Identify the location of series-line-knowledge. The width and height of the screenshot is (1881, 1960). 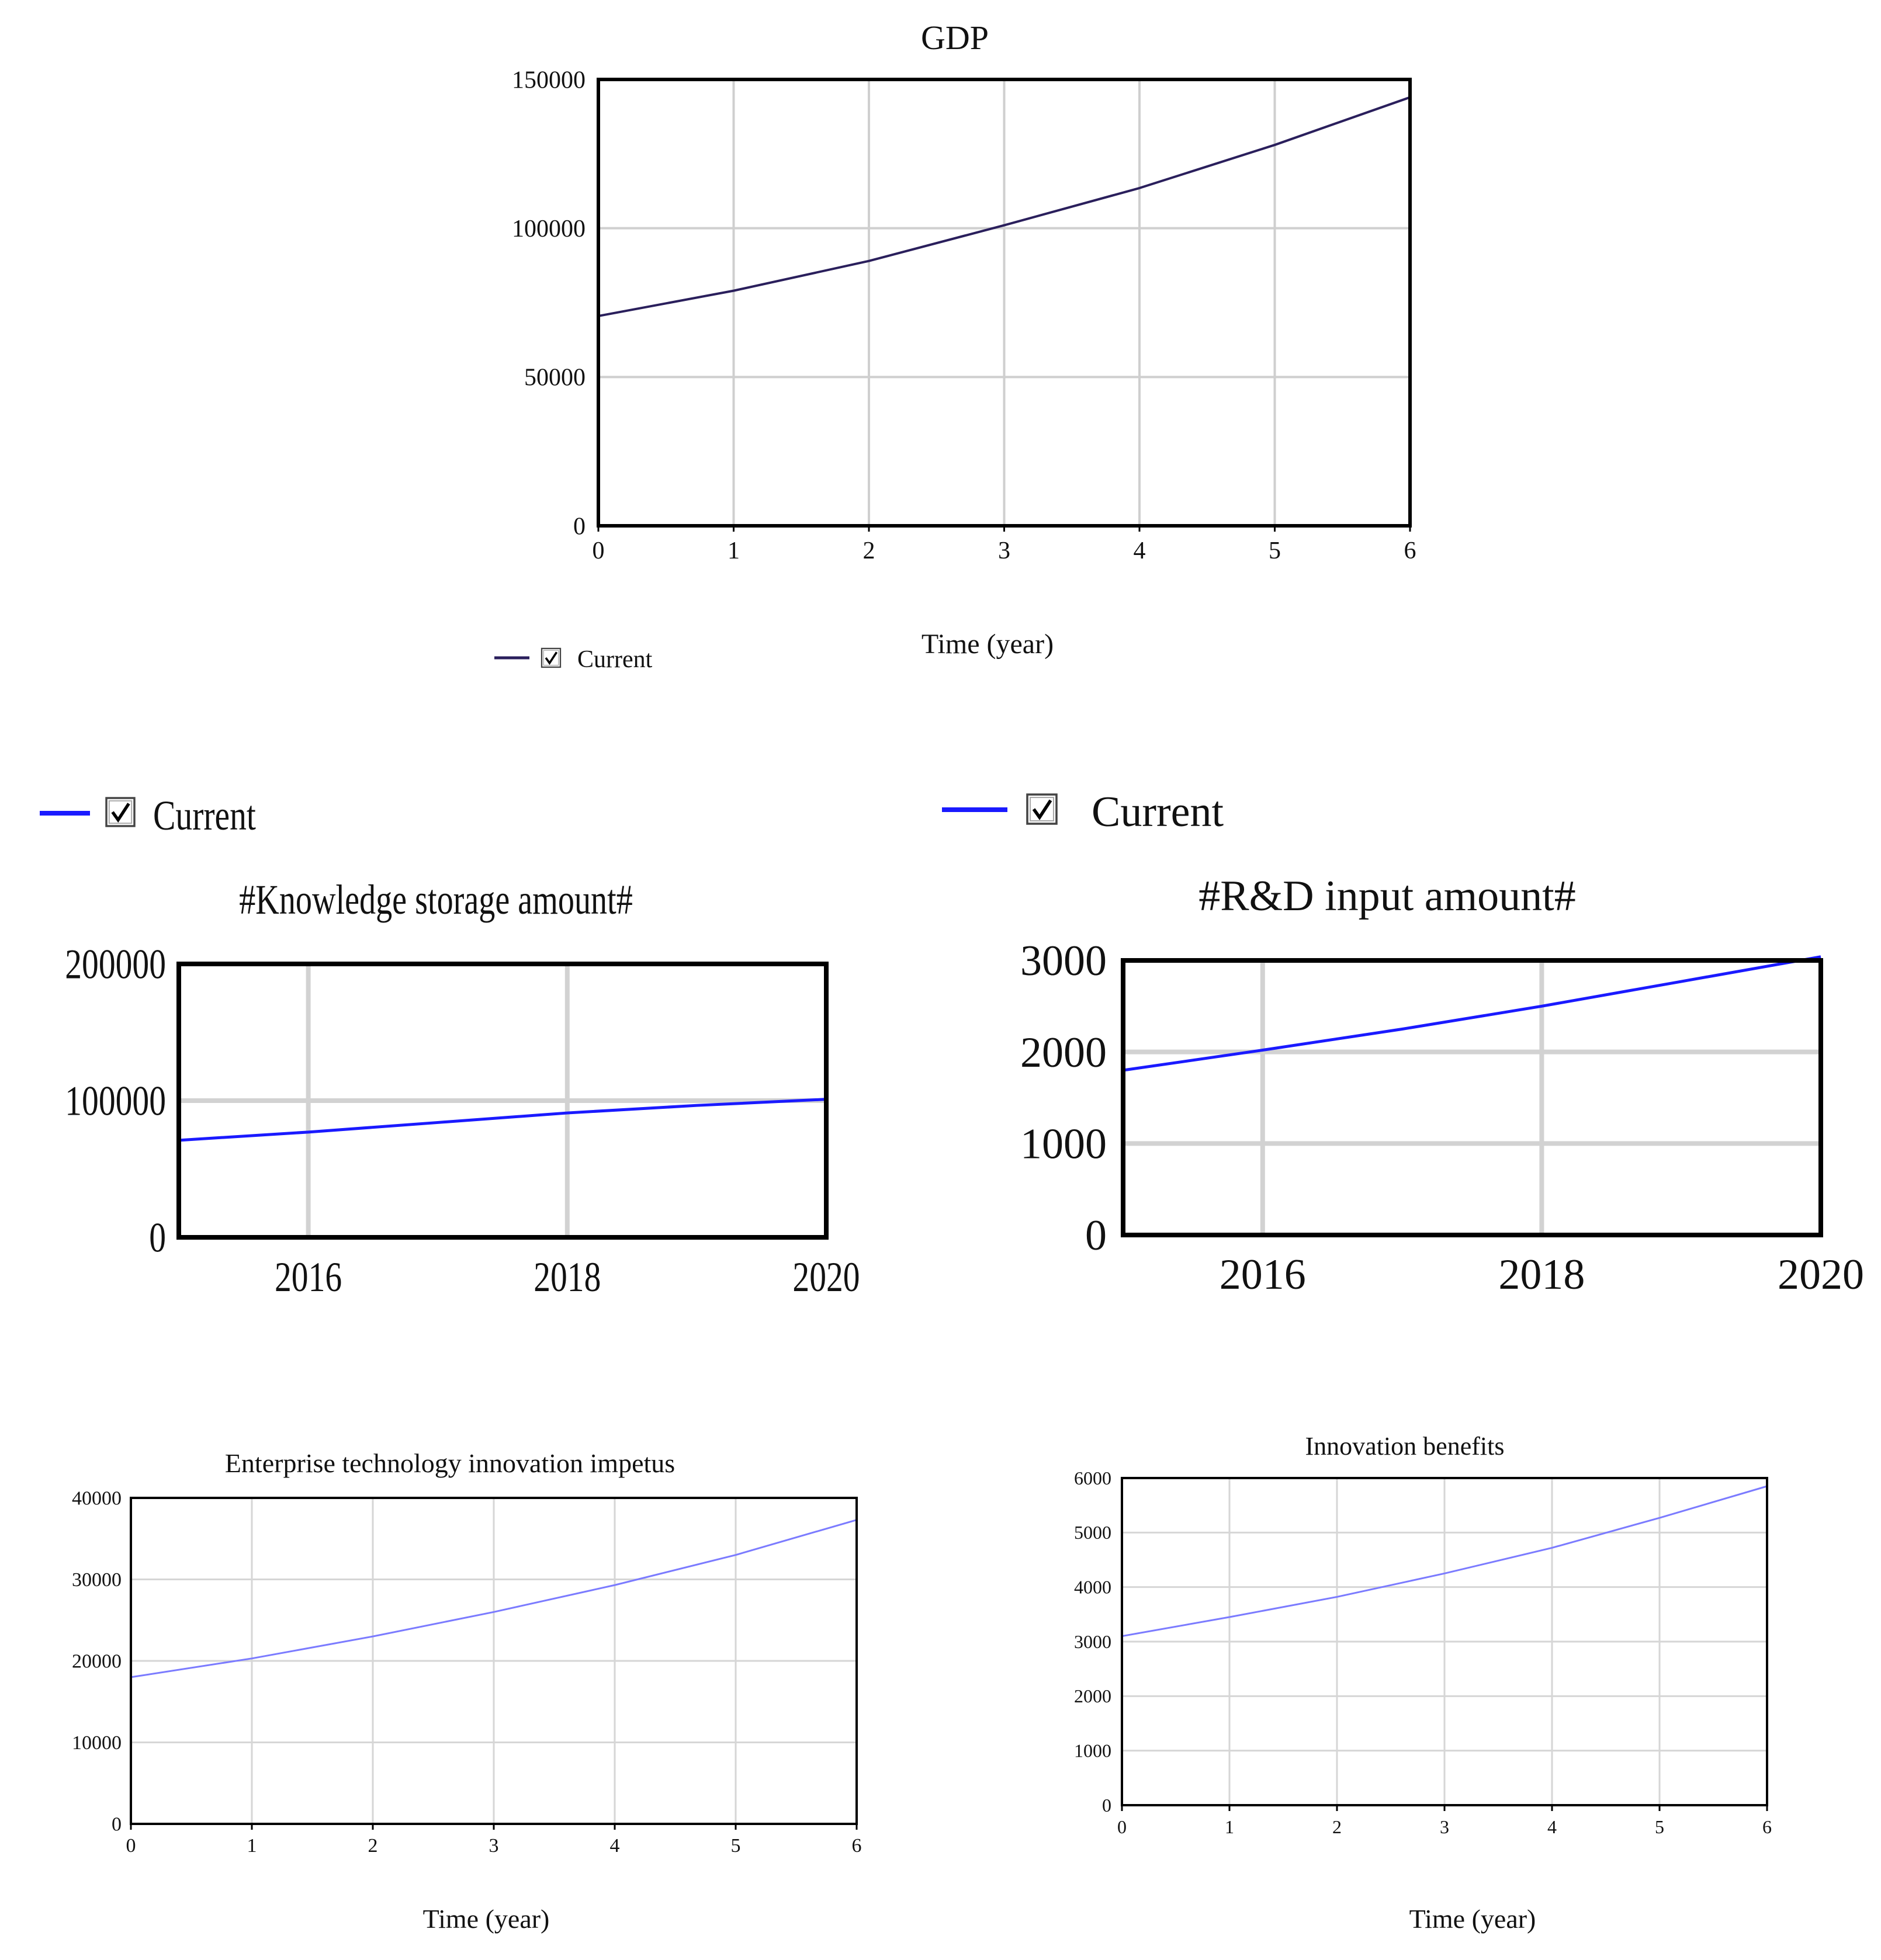
(503, 1120).